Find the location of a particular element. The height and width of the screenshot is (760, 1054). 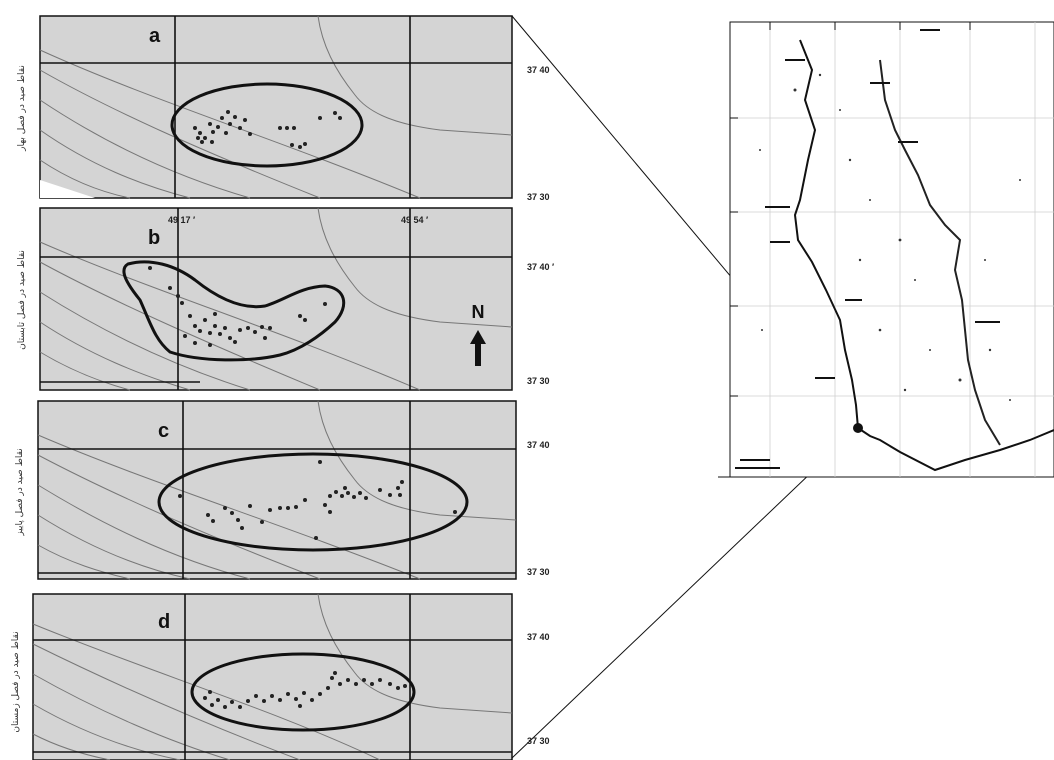

catch-points-b is located at coordinates (237, 306).